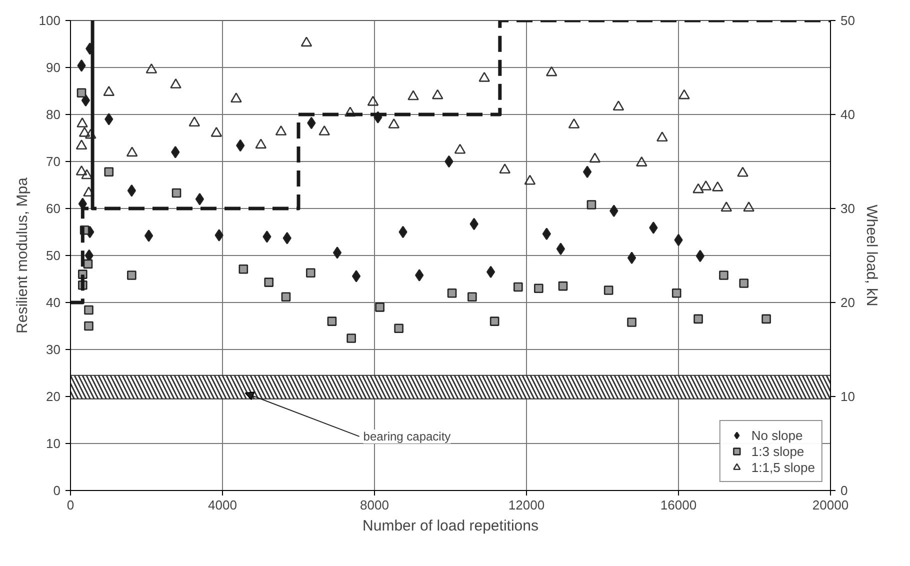 This screenshot has width=910, height=566. What do you see at coordinates (526, 505) in the screenshot?
I see `x-tick-label: 12000` at bounding box center [526, 505].